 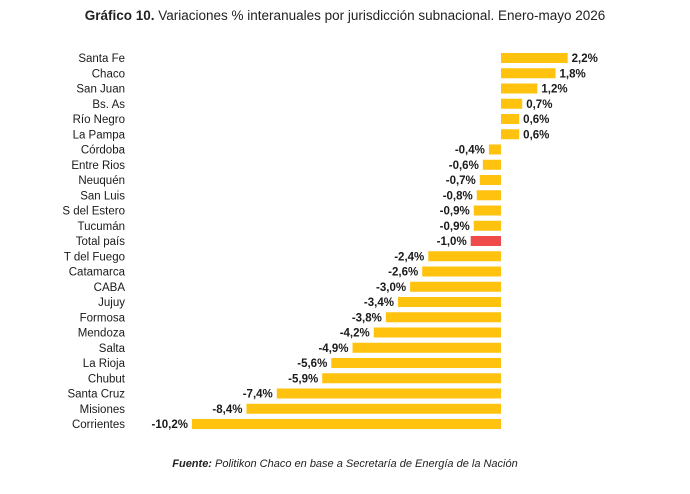 I want to click on bar-mendoza, so click(x=437, y=332).